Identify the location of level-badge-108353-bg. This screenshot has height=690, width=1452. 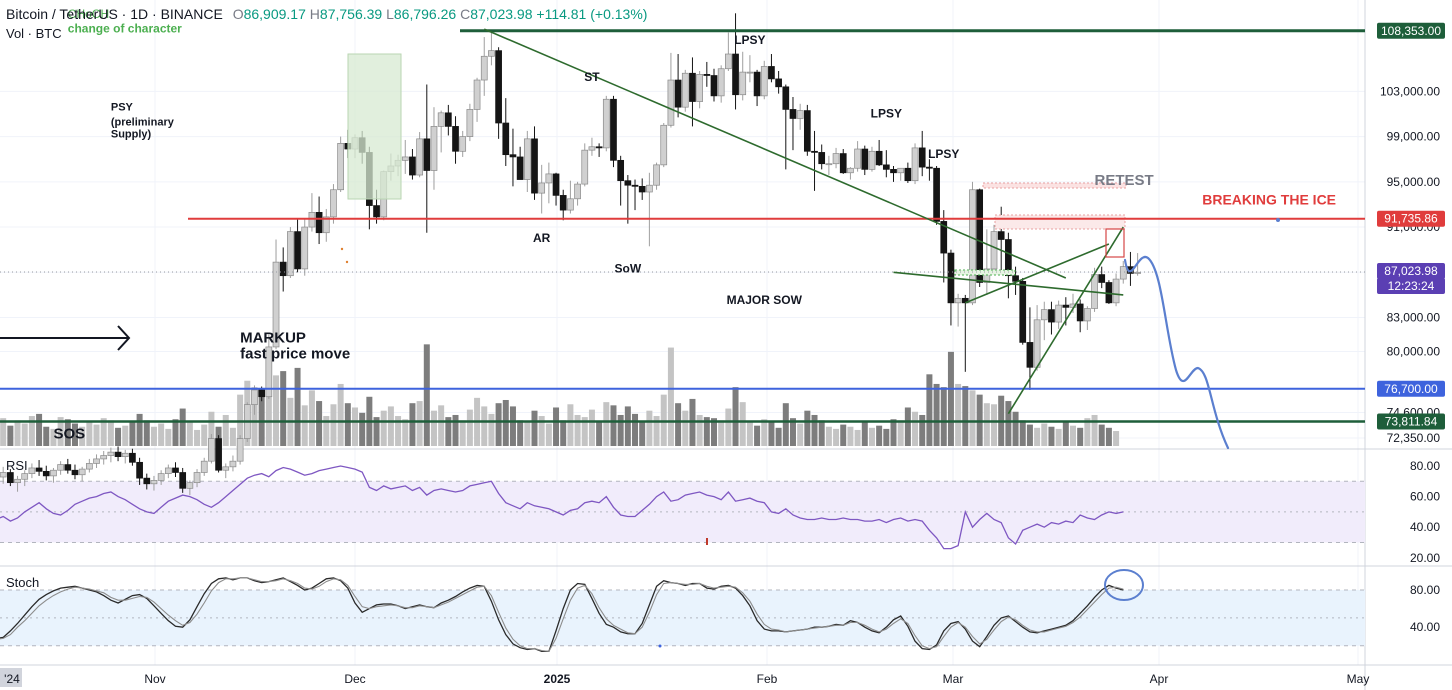
(1411, 30).